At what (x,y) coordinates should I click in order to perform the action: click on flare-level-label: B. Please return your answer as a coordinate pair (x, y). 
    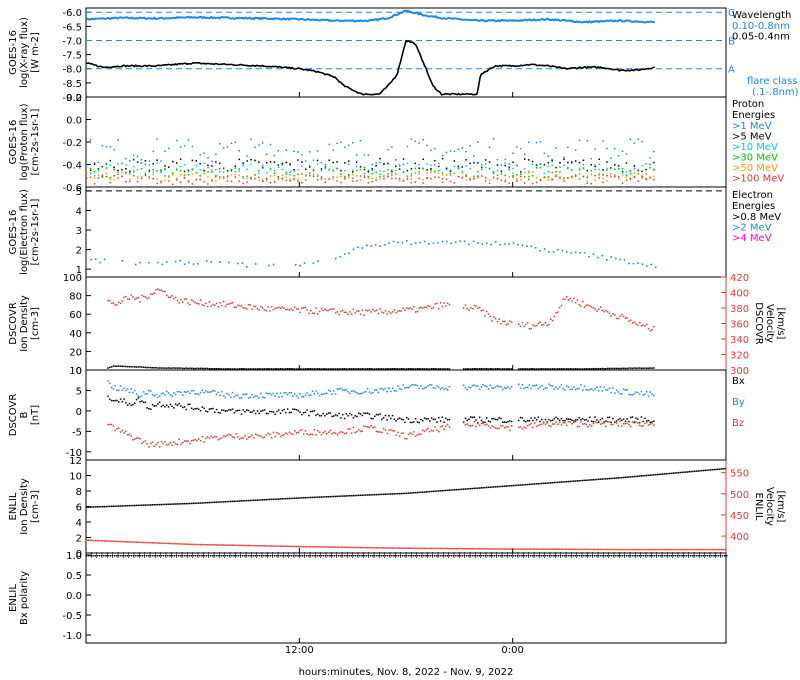
    Looking at the image, I should click on (731, 41).